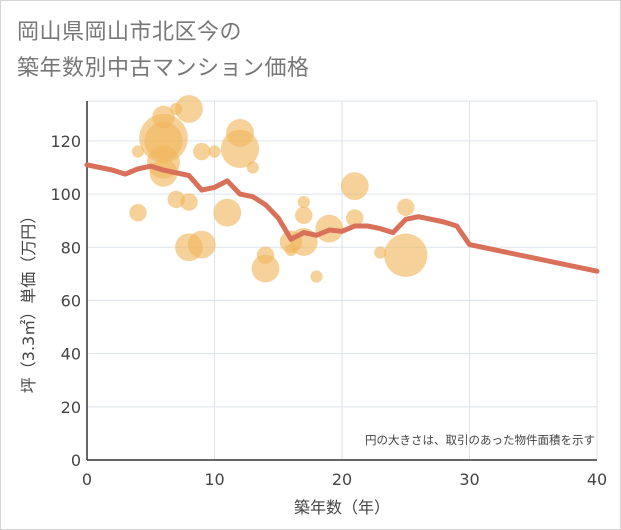  Describe the element at coordinates (163, 51) in the screenshot. I see `chart-title: 岡山県岡山市北区今の 築年数別中古マンション価格` at that location.